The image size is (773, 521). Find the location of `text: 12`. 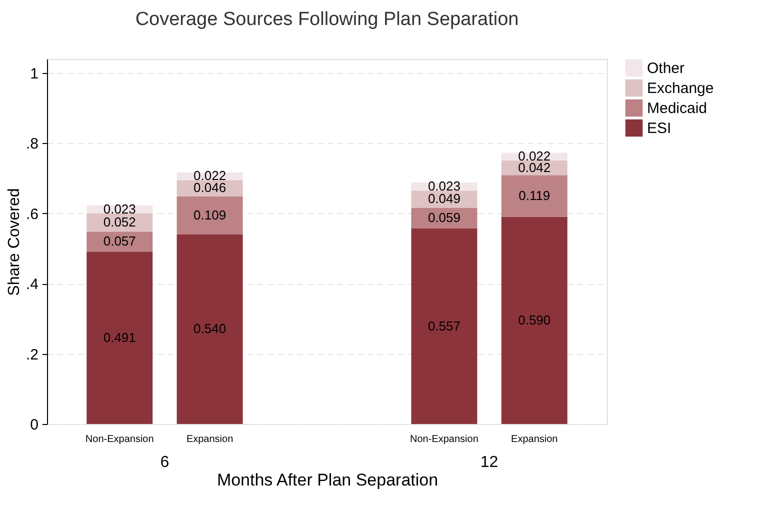

text: 12 is located at coordinates (489, 462).